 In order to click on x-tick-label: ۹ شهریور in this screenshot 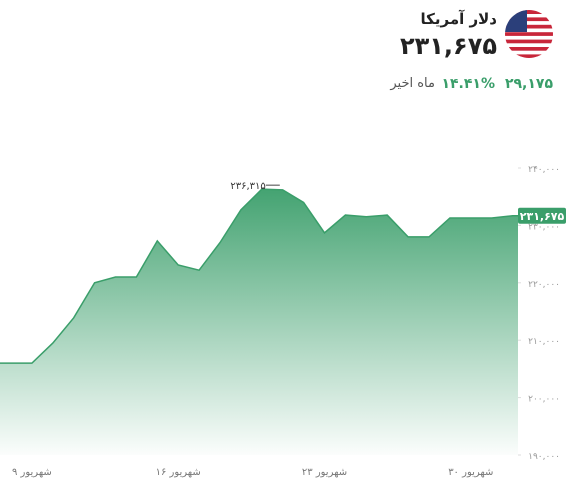, I will do `click(32, 472)`.